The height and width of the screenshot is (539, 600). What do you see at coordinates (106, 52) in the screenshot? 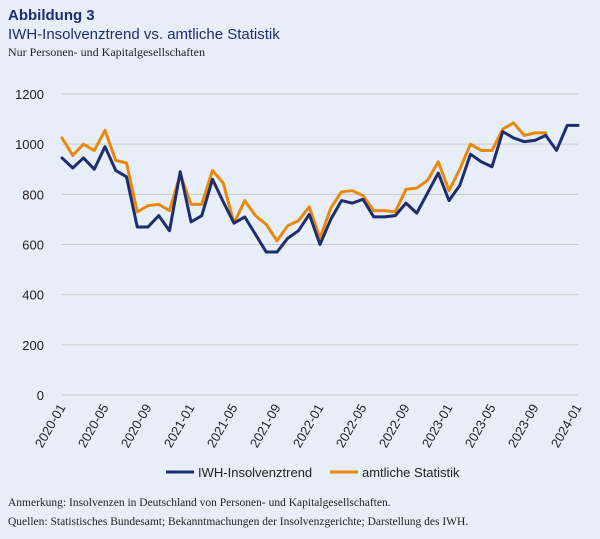
I see `chart-subtitle: Nur Personen- und Kapitalgesellschaften` at bounding box center [106, 52].